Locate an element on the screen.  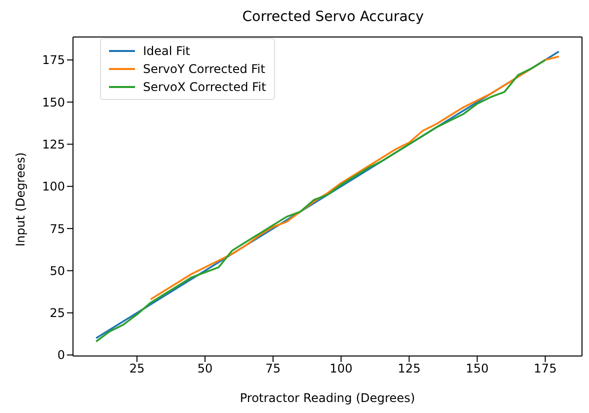
x-tick-label: 100 is located at coordinates (341, 369).